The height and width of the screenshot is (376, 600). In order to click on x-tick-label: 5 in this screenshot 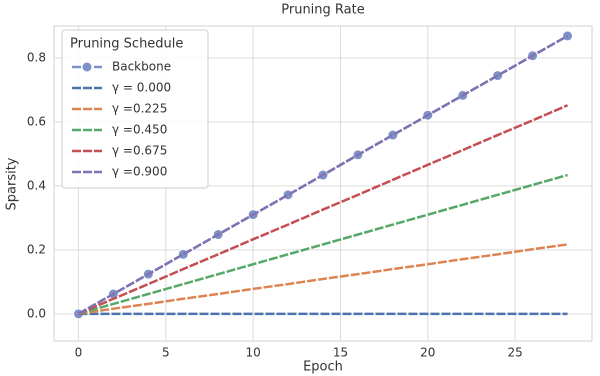, I will do `click(166, 353)`.